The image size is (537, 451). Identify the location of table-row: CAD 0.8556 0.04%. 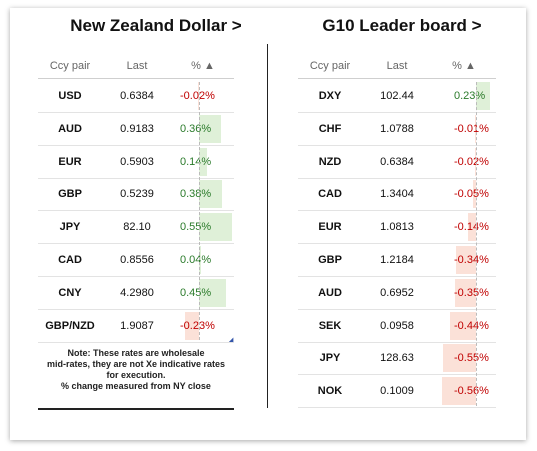
(136, 260).